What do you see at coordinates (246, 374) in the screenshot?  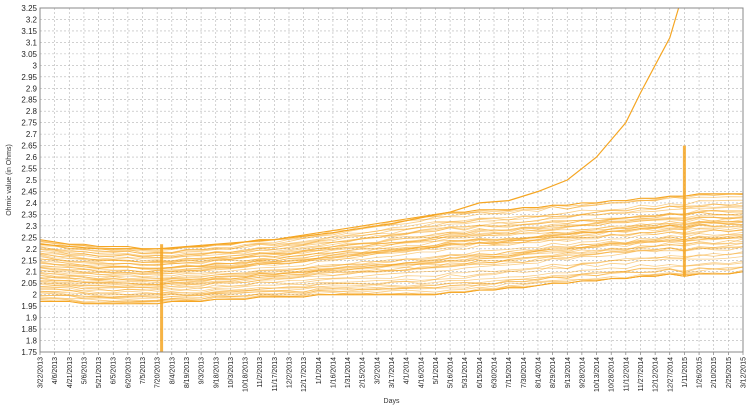 I see `x-tick-label: 10/18/2013` at bounding box center [246, 374].